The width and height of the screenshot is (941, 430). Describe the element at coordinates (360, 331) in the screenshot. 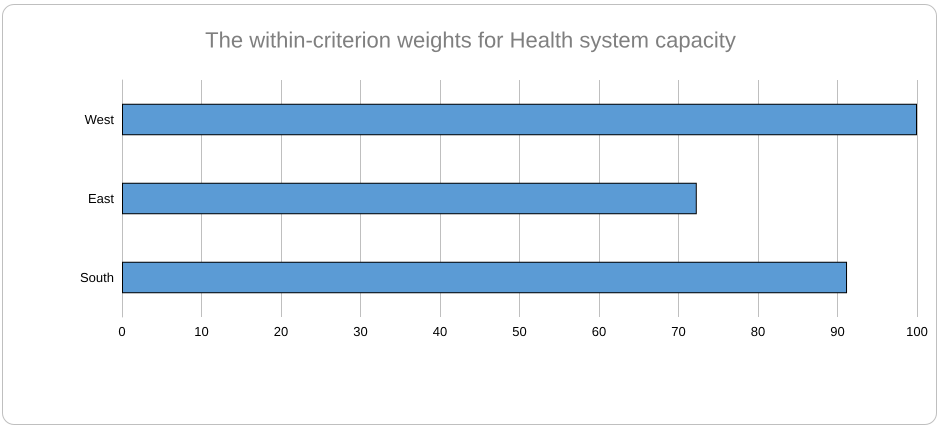

I see `x-tick-label: 30` at that location.